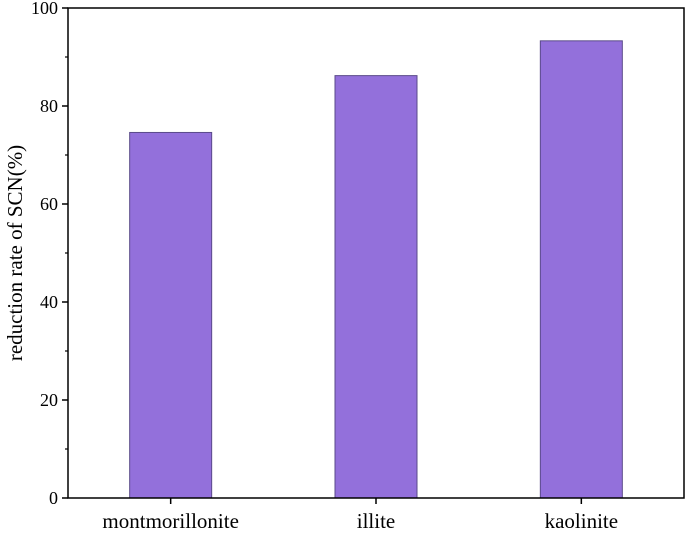 Image resolution: width=685 pixels, height=540 pixels. Describe the element at coordinates (49, 302) in the screenshot. I see `y-tick-label: 40` at that location.